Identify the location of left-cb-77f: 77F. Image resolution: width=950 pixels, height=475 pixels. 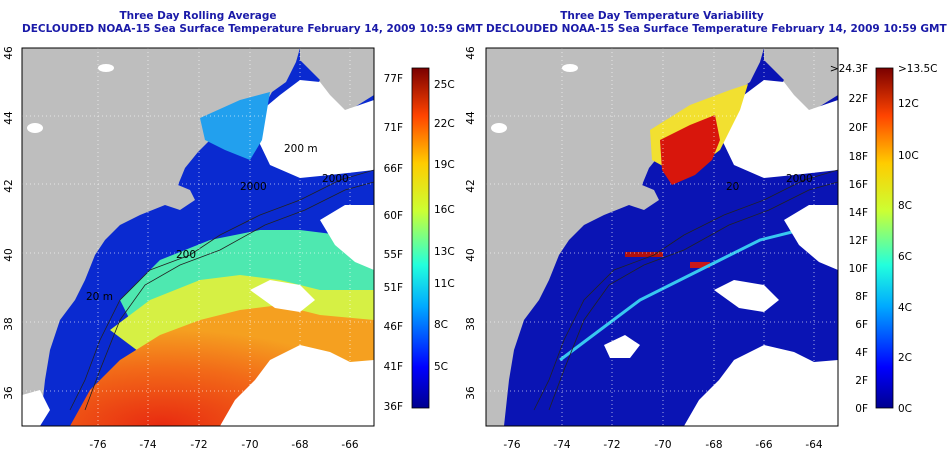
(393, 79).